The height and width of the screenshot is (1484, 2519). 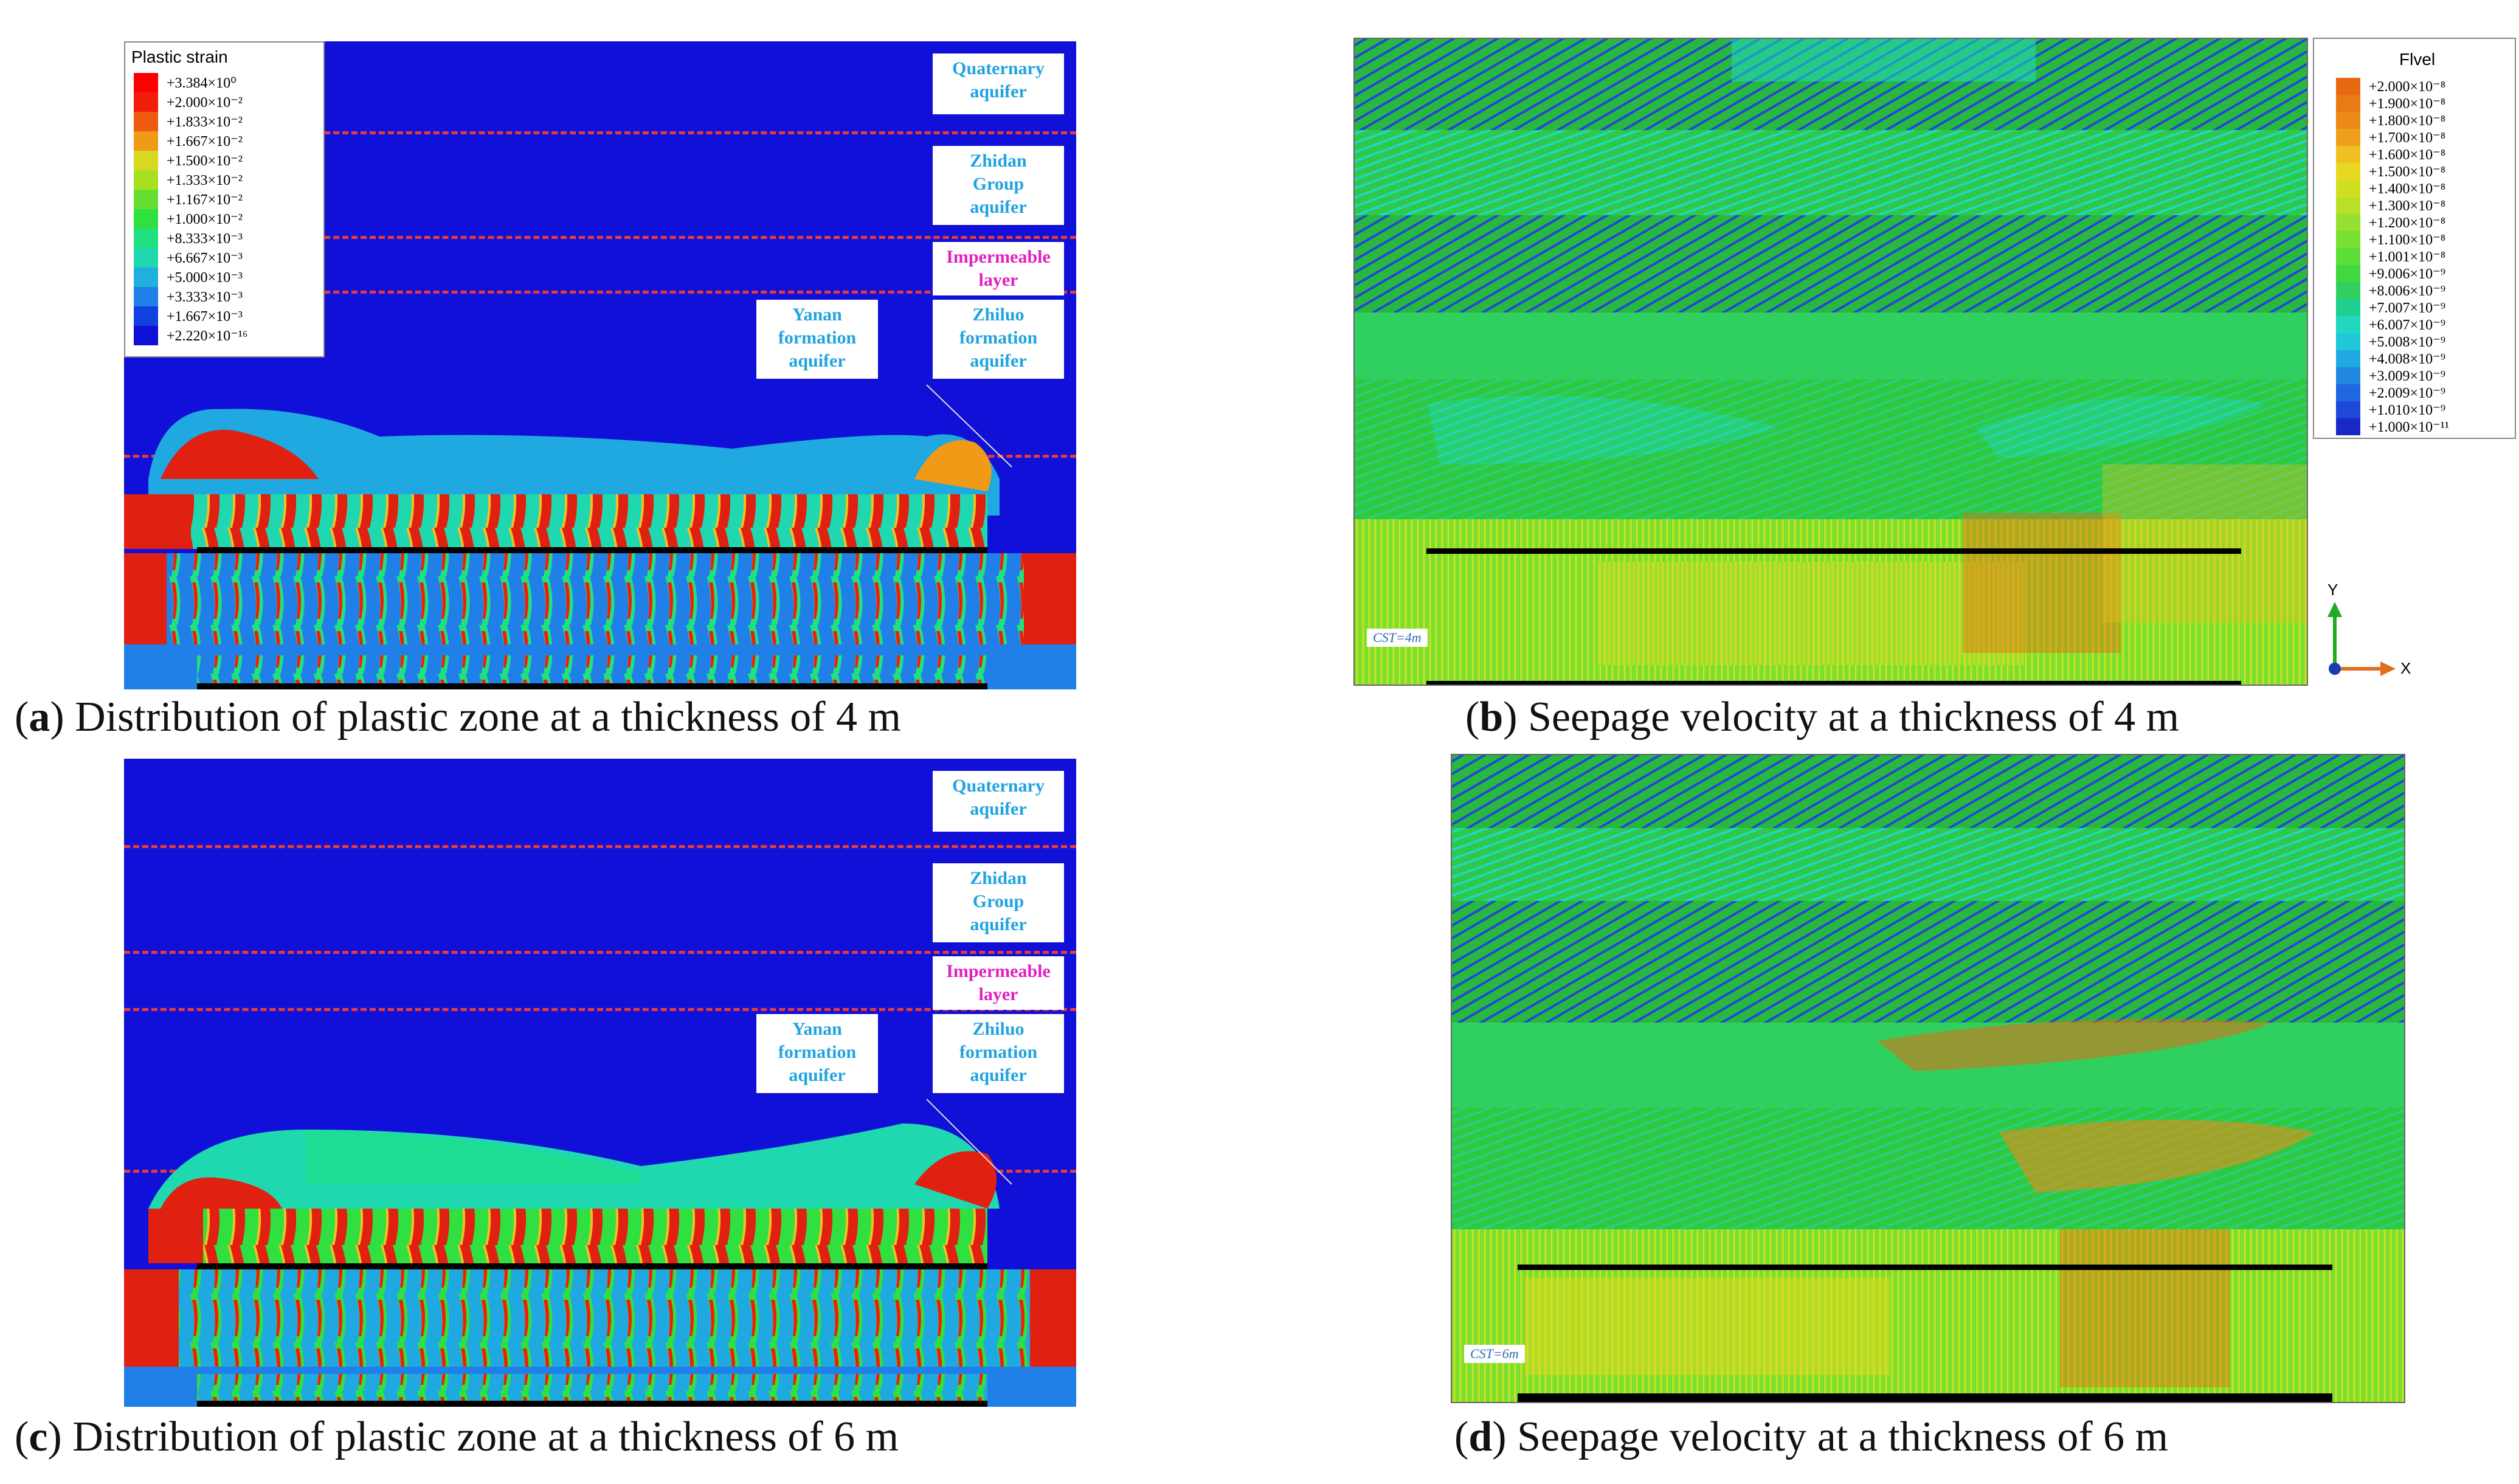 What do you see at coordinates (2407, 223) in the screenshot?
I see `flvel-legend-value: +1.200×10⁻⁸` at bounding box center [2407, 223].